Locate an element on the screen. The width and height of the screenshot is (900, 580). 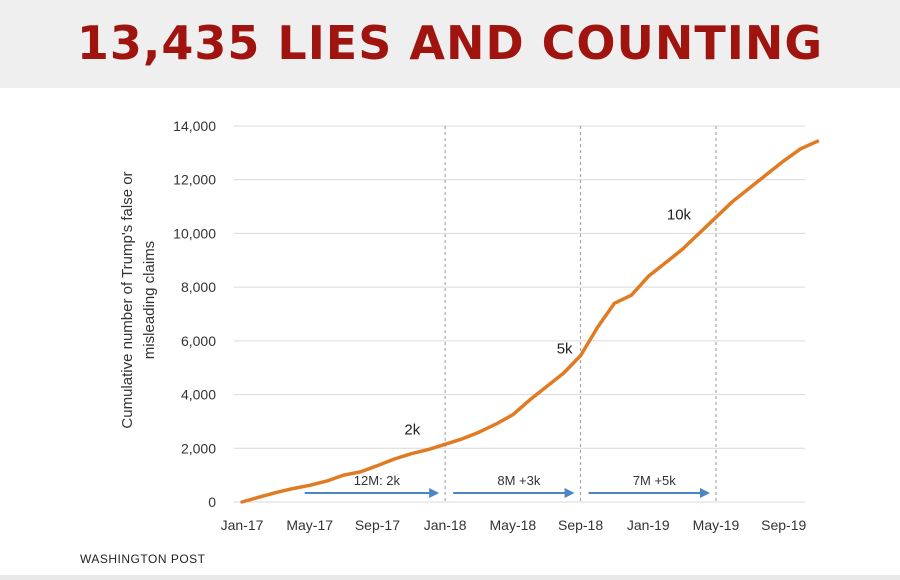
arrow-label: 12M: 2k is located at coordinates (377, 480).